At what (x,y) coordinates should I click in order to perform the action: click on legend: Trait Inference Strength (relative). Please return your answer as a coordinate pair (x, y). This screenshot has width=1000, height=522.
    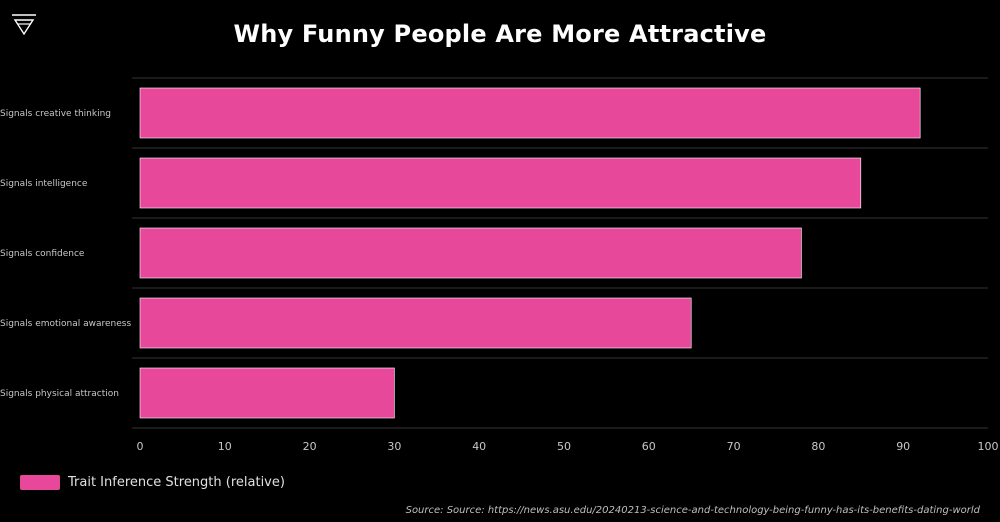
    Looking at the image, I should click on (152, 482).